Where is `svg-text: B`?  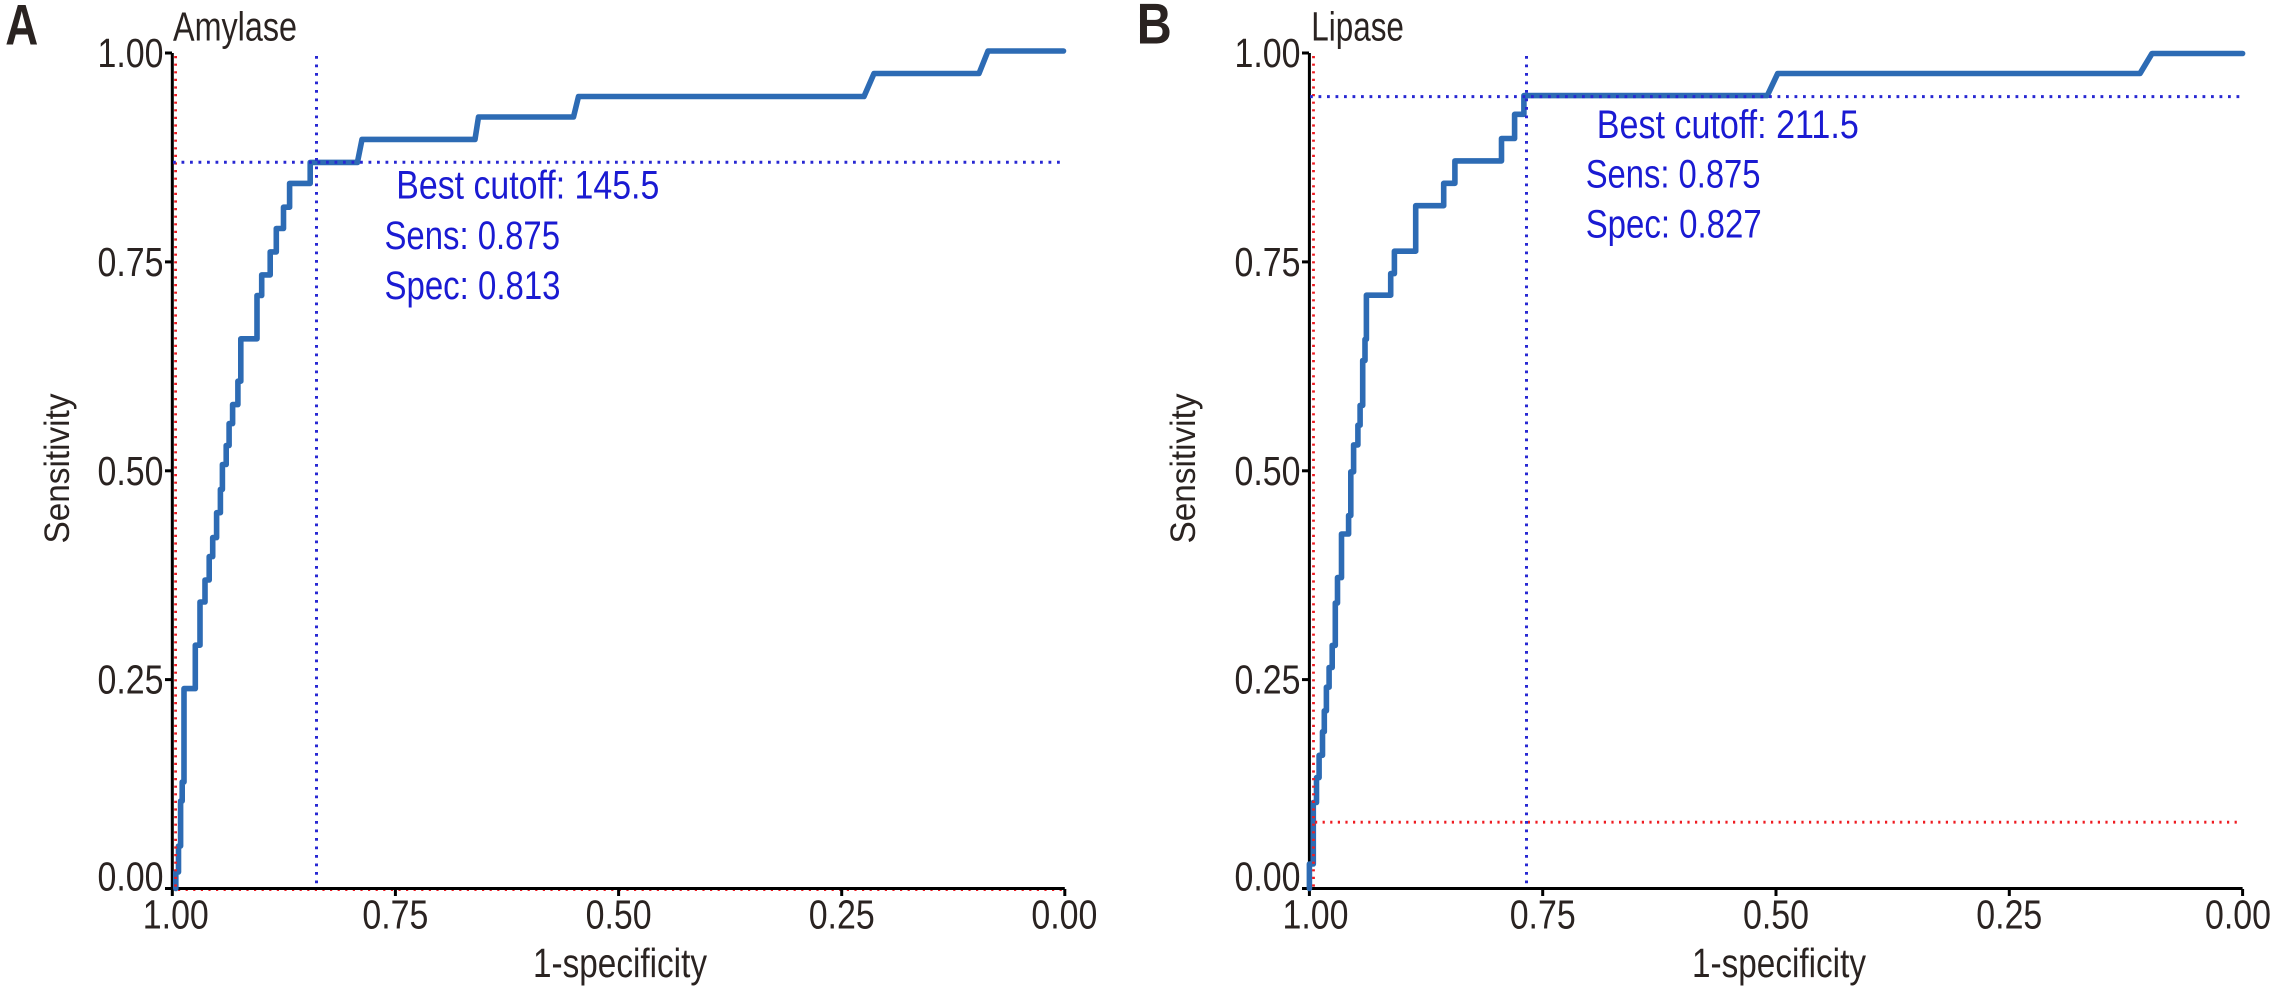
svg-text: B is located at coordinates (1154, 28).